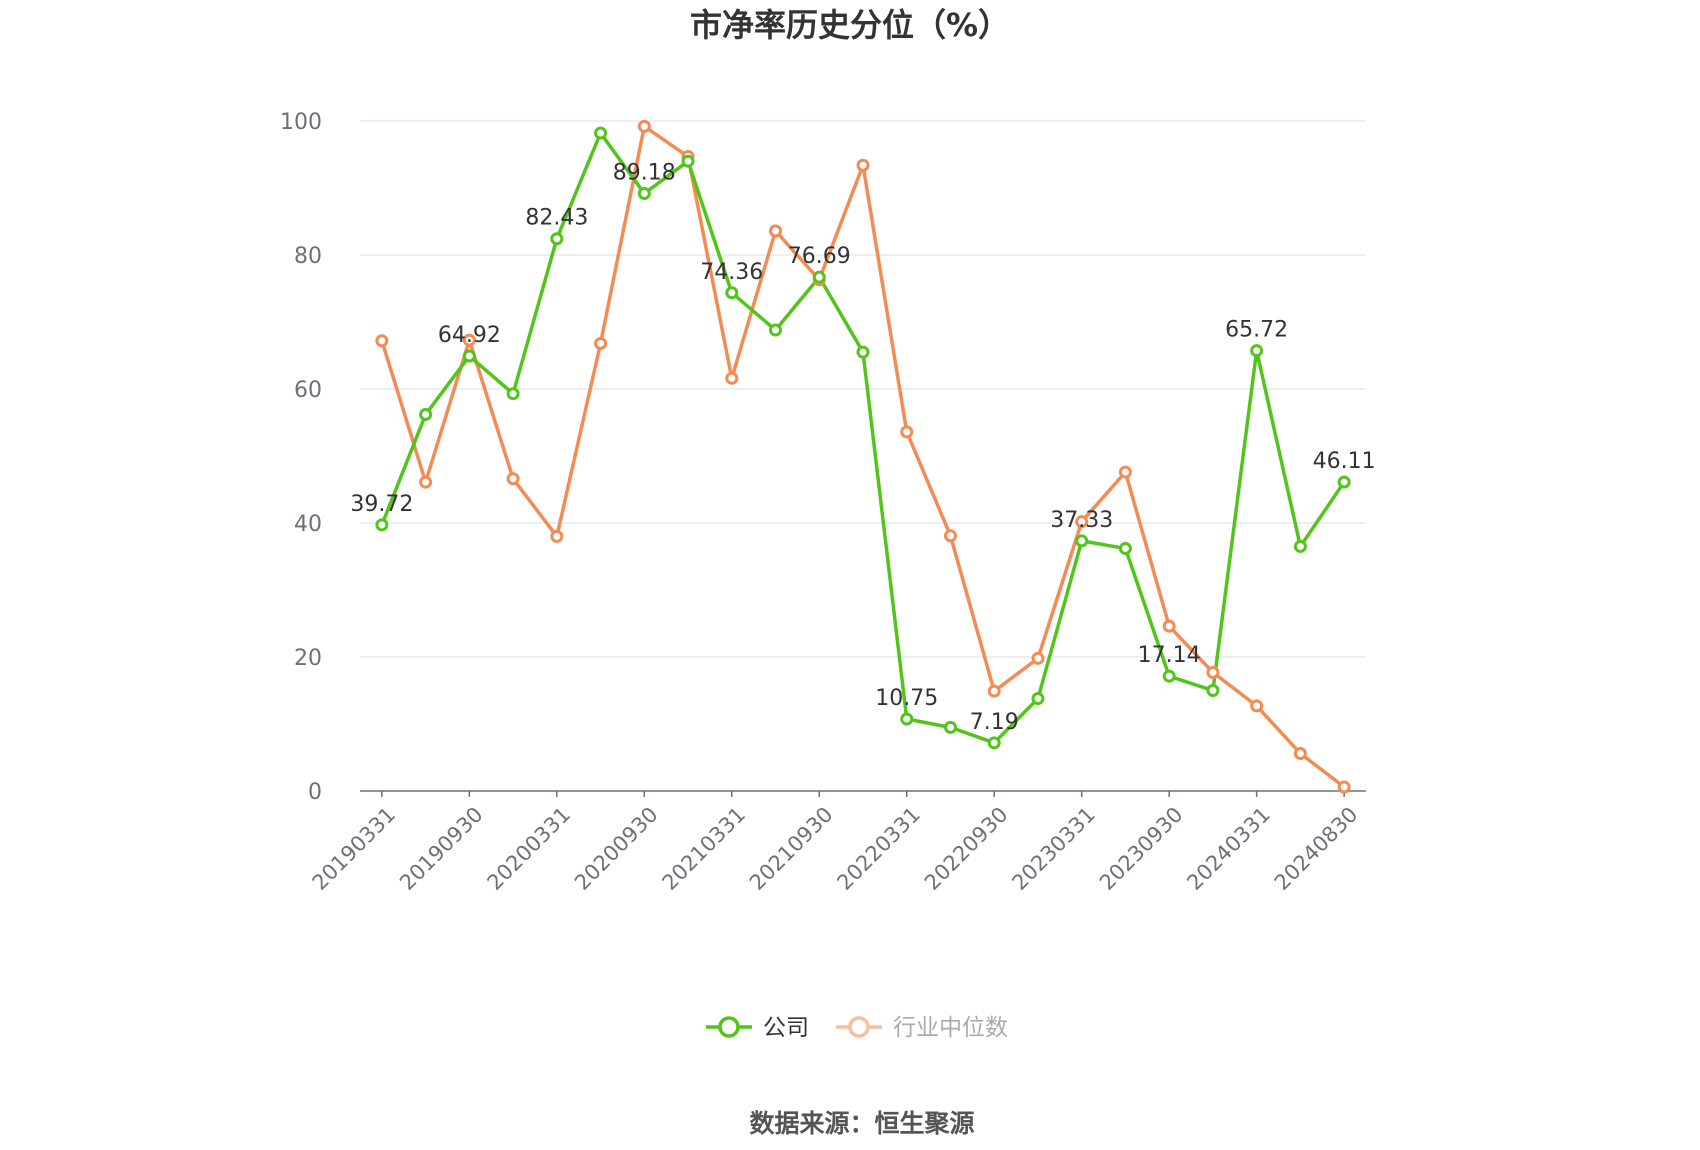 This screenshot has height=1150, width=1700. What do you see at coordinates (529, 848) in the screenshot?
I see `x-tick-label: 20200331` at bounding box center [529, 848].